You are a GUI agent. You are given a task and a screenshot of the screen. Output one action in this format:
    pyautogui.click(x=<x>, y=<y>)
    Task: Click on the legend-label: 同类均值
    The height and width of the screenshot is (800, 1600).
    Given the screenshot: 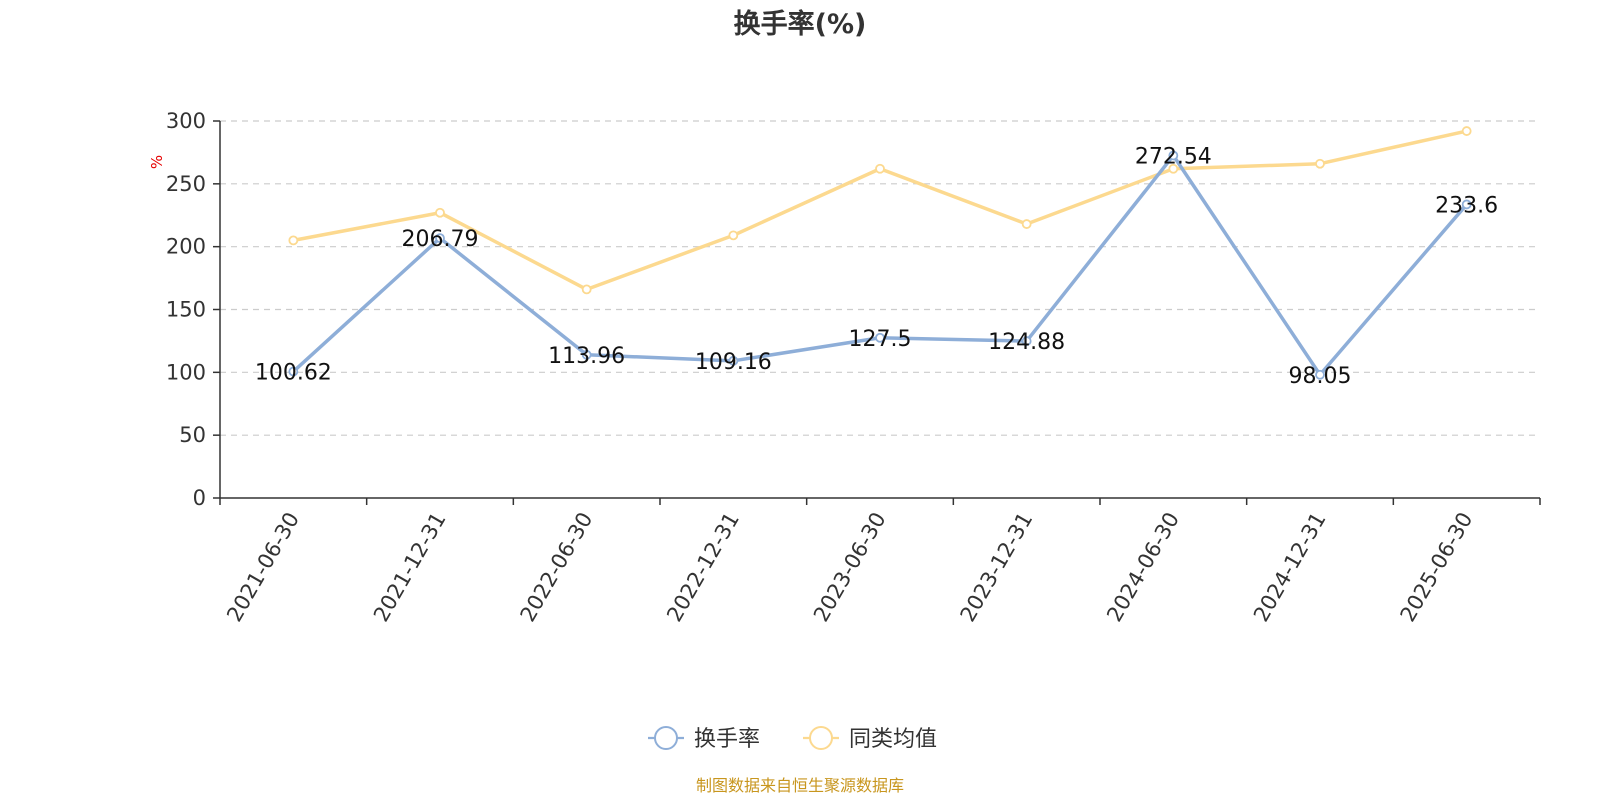 What is the action you would take?
    pyautogui.click(x=893, y=739)
    